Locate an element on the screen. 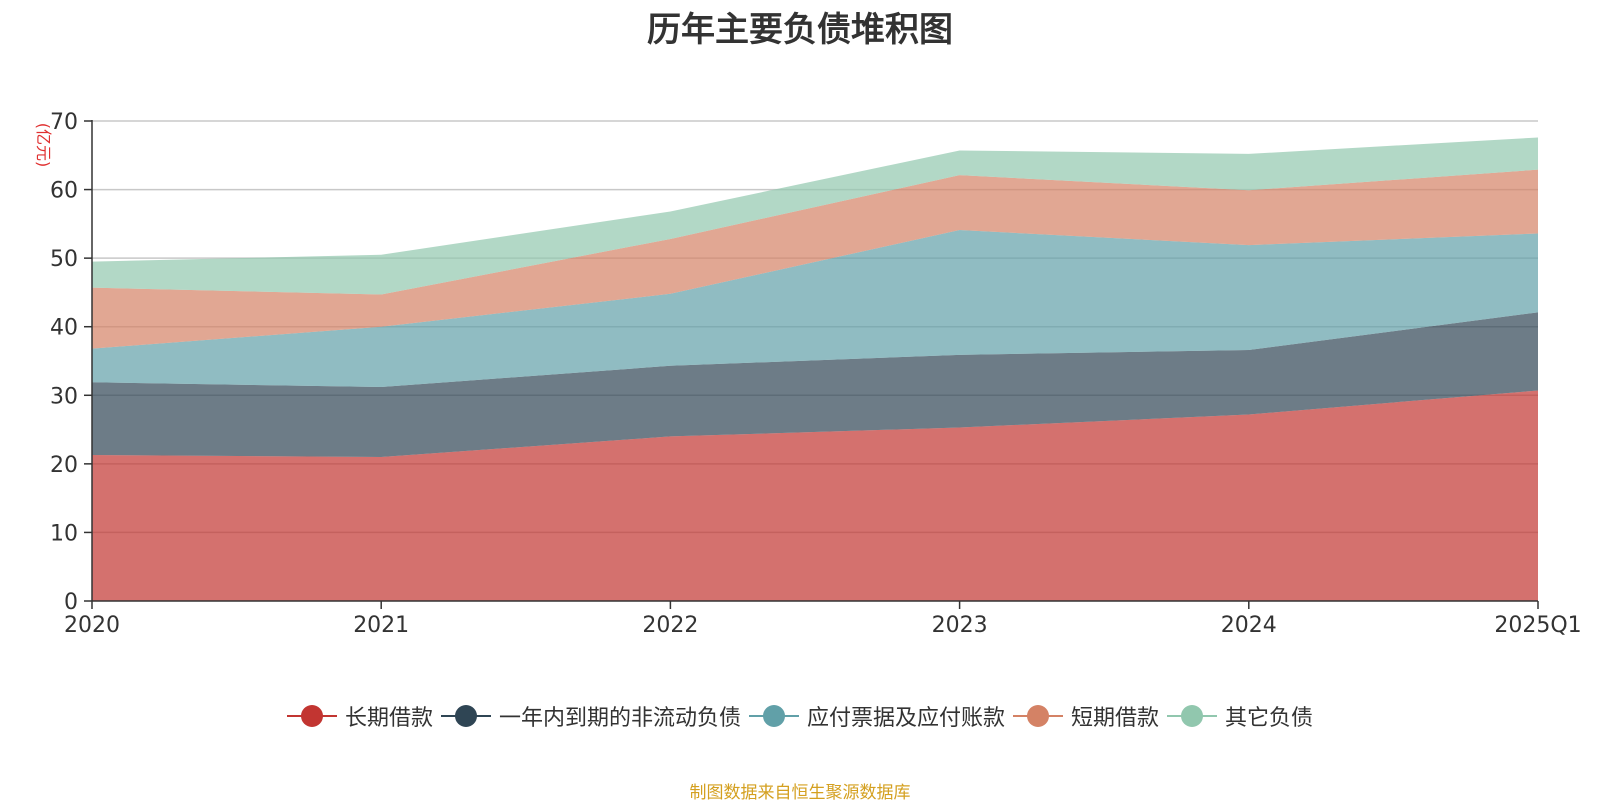  y-axis-unit-label: (亿元) is located at coordinates (43, 145).